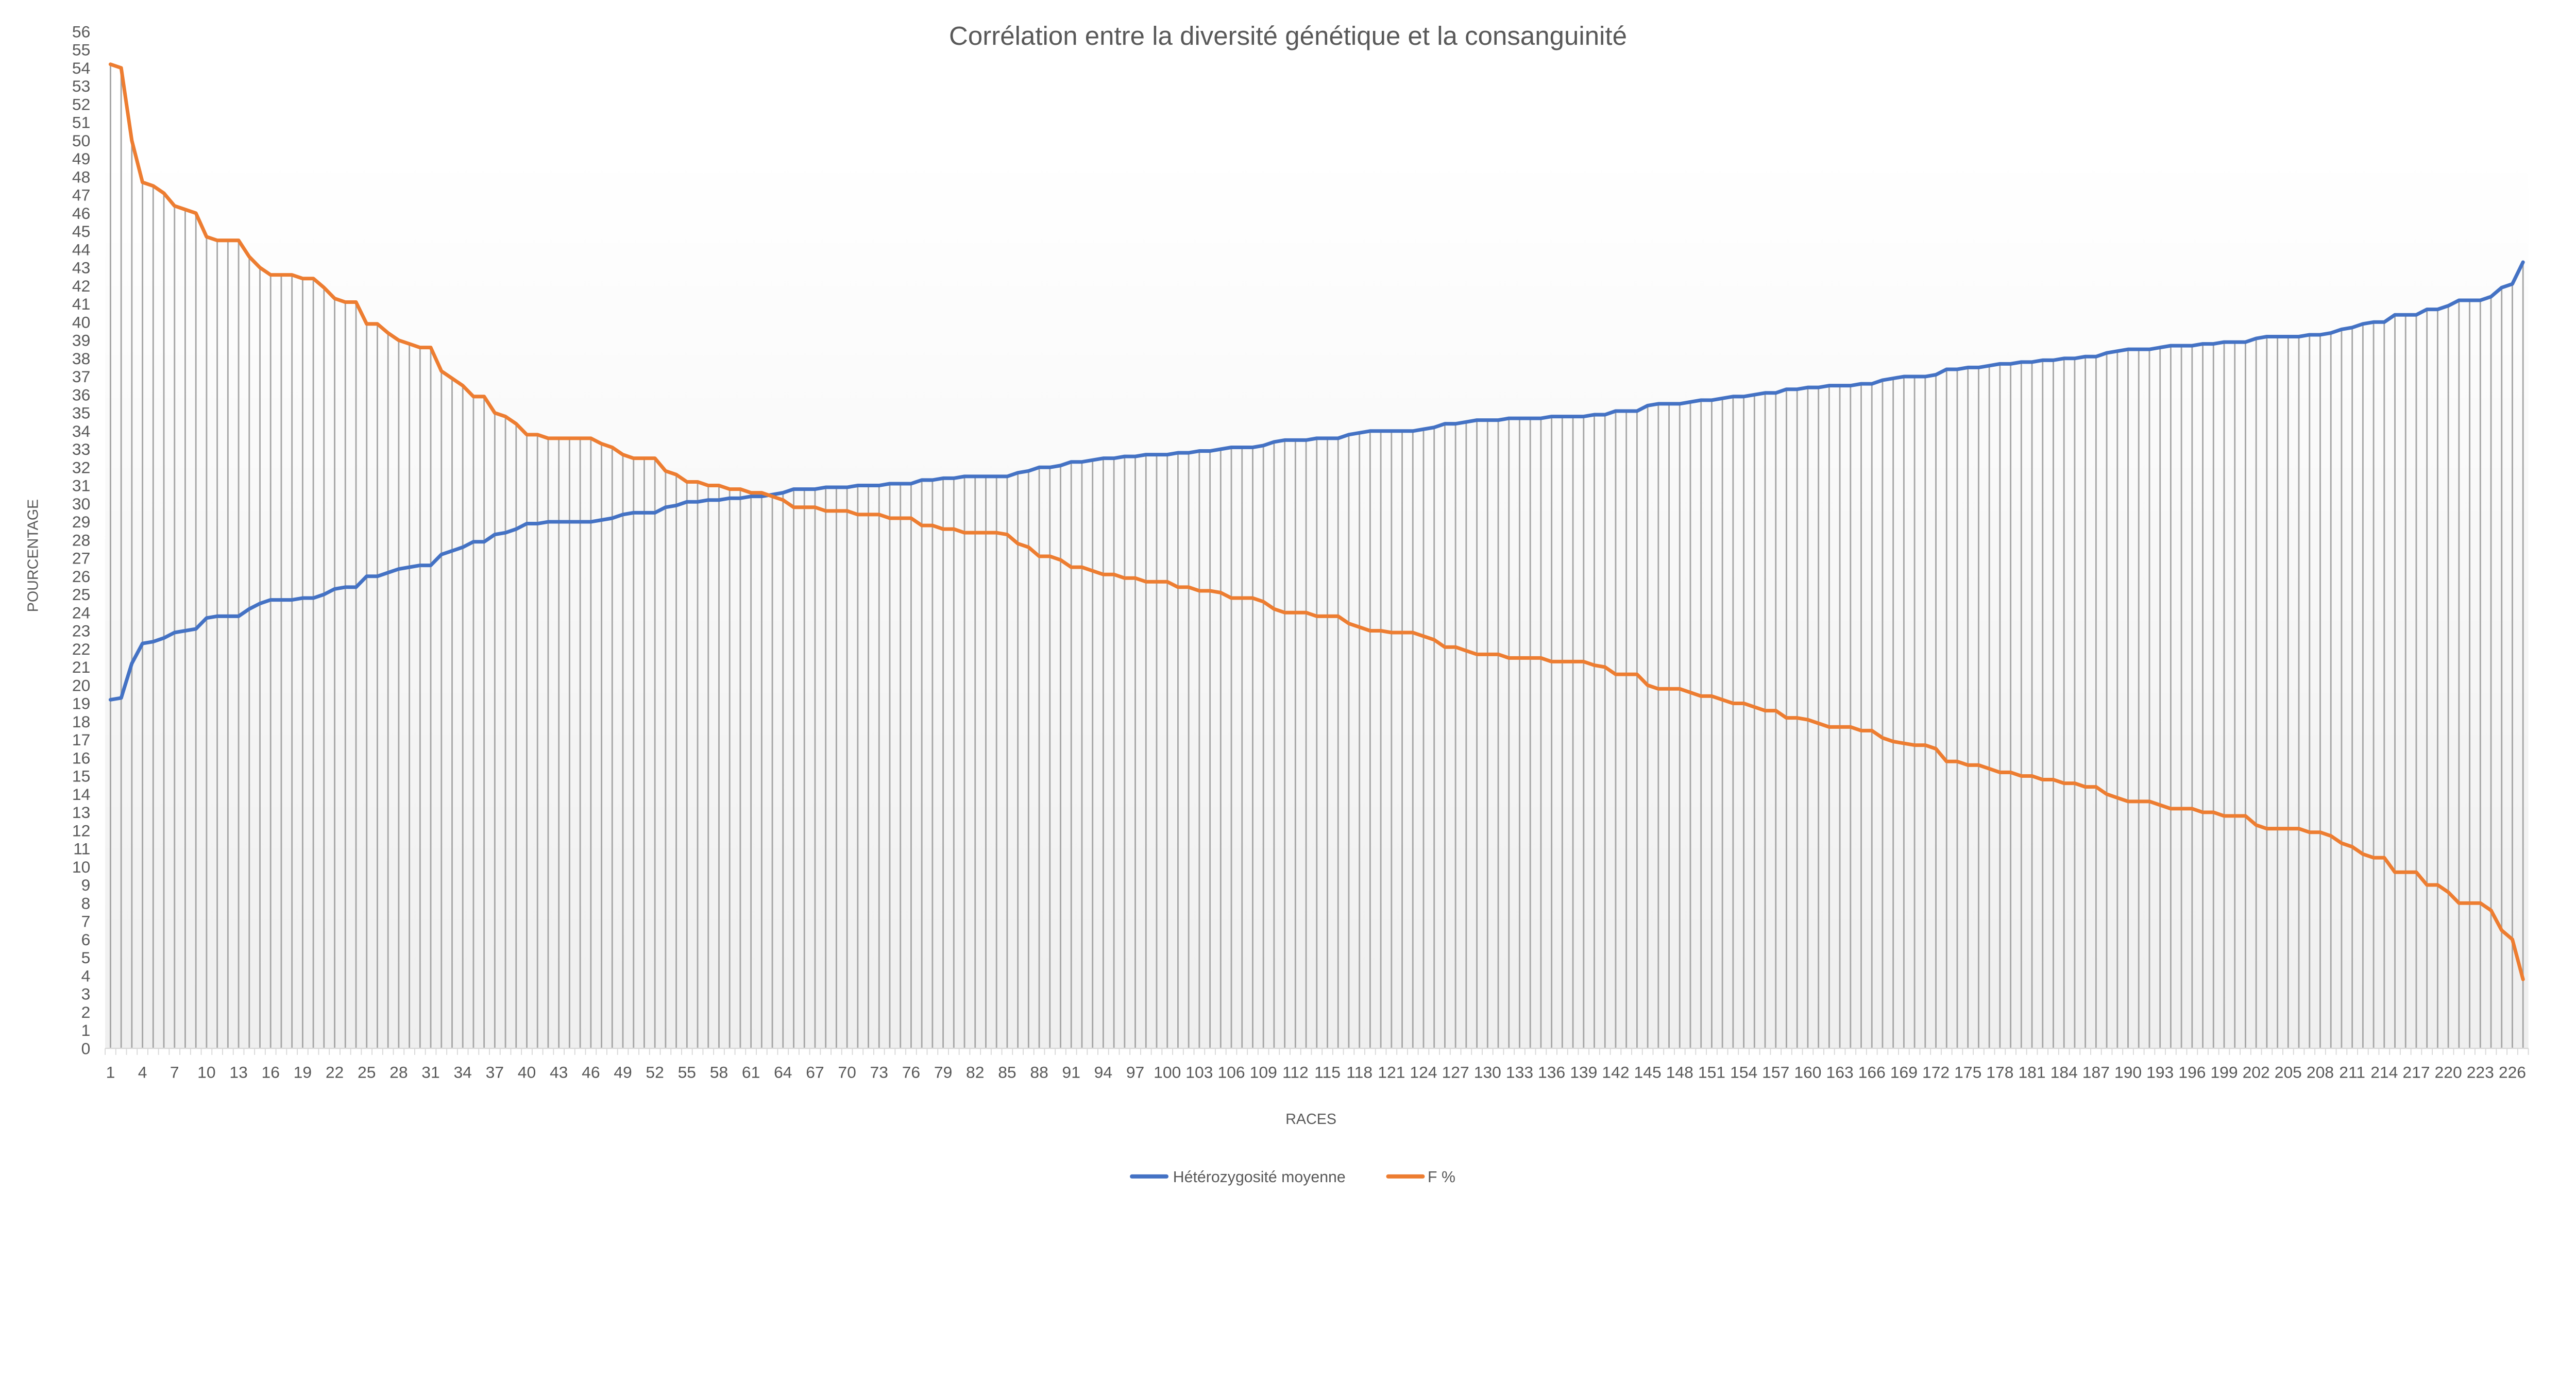 Image resolution: width=2576 pixels, height=1398 pixels. I want to click on y-tick-label: 38, so click(81, 359).